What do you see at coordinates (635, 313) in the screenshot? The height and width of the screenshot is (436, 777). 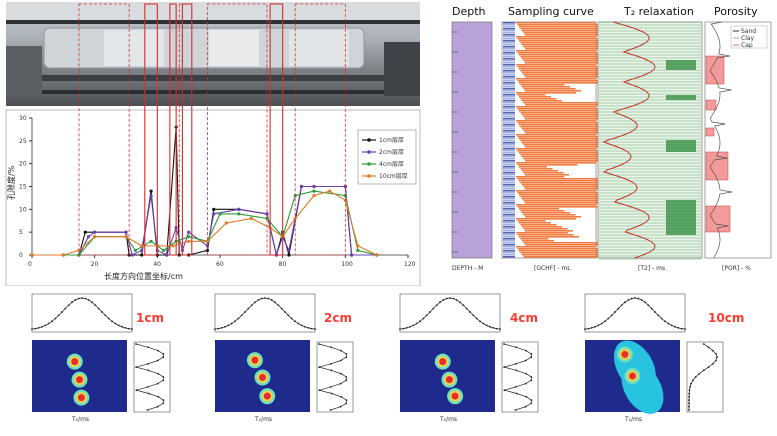 I see `spectrum-frame` at bounding box center [635, 313].